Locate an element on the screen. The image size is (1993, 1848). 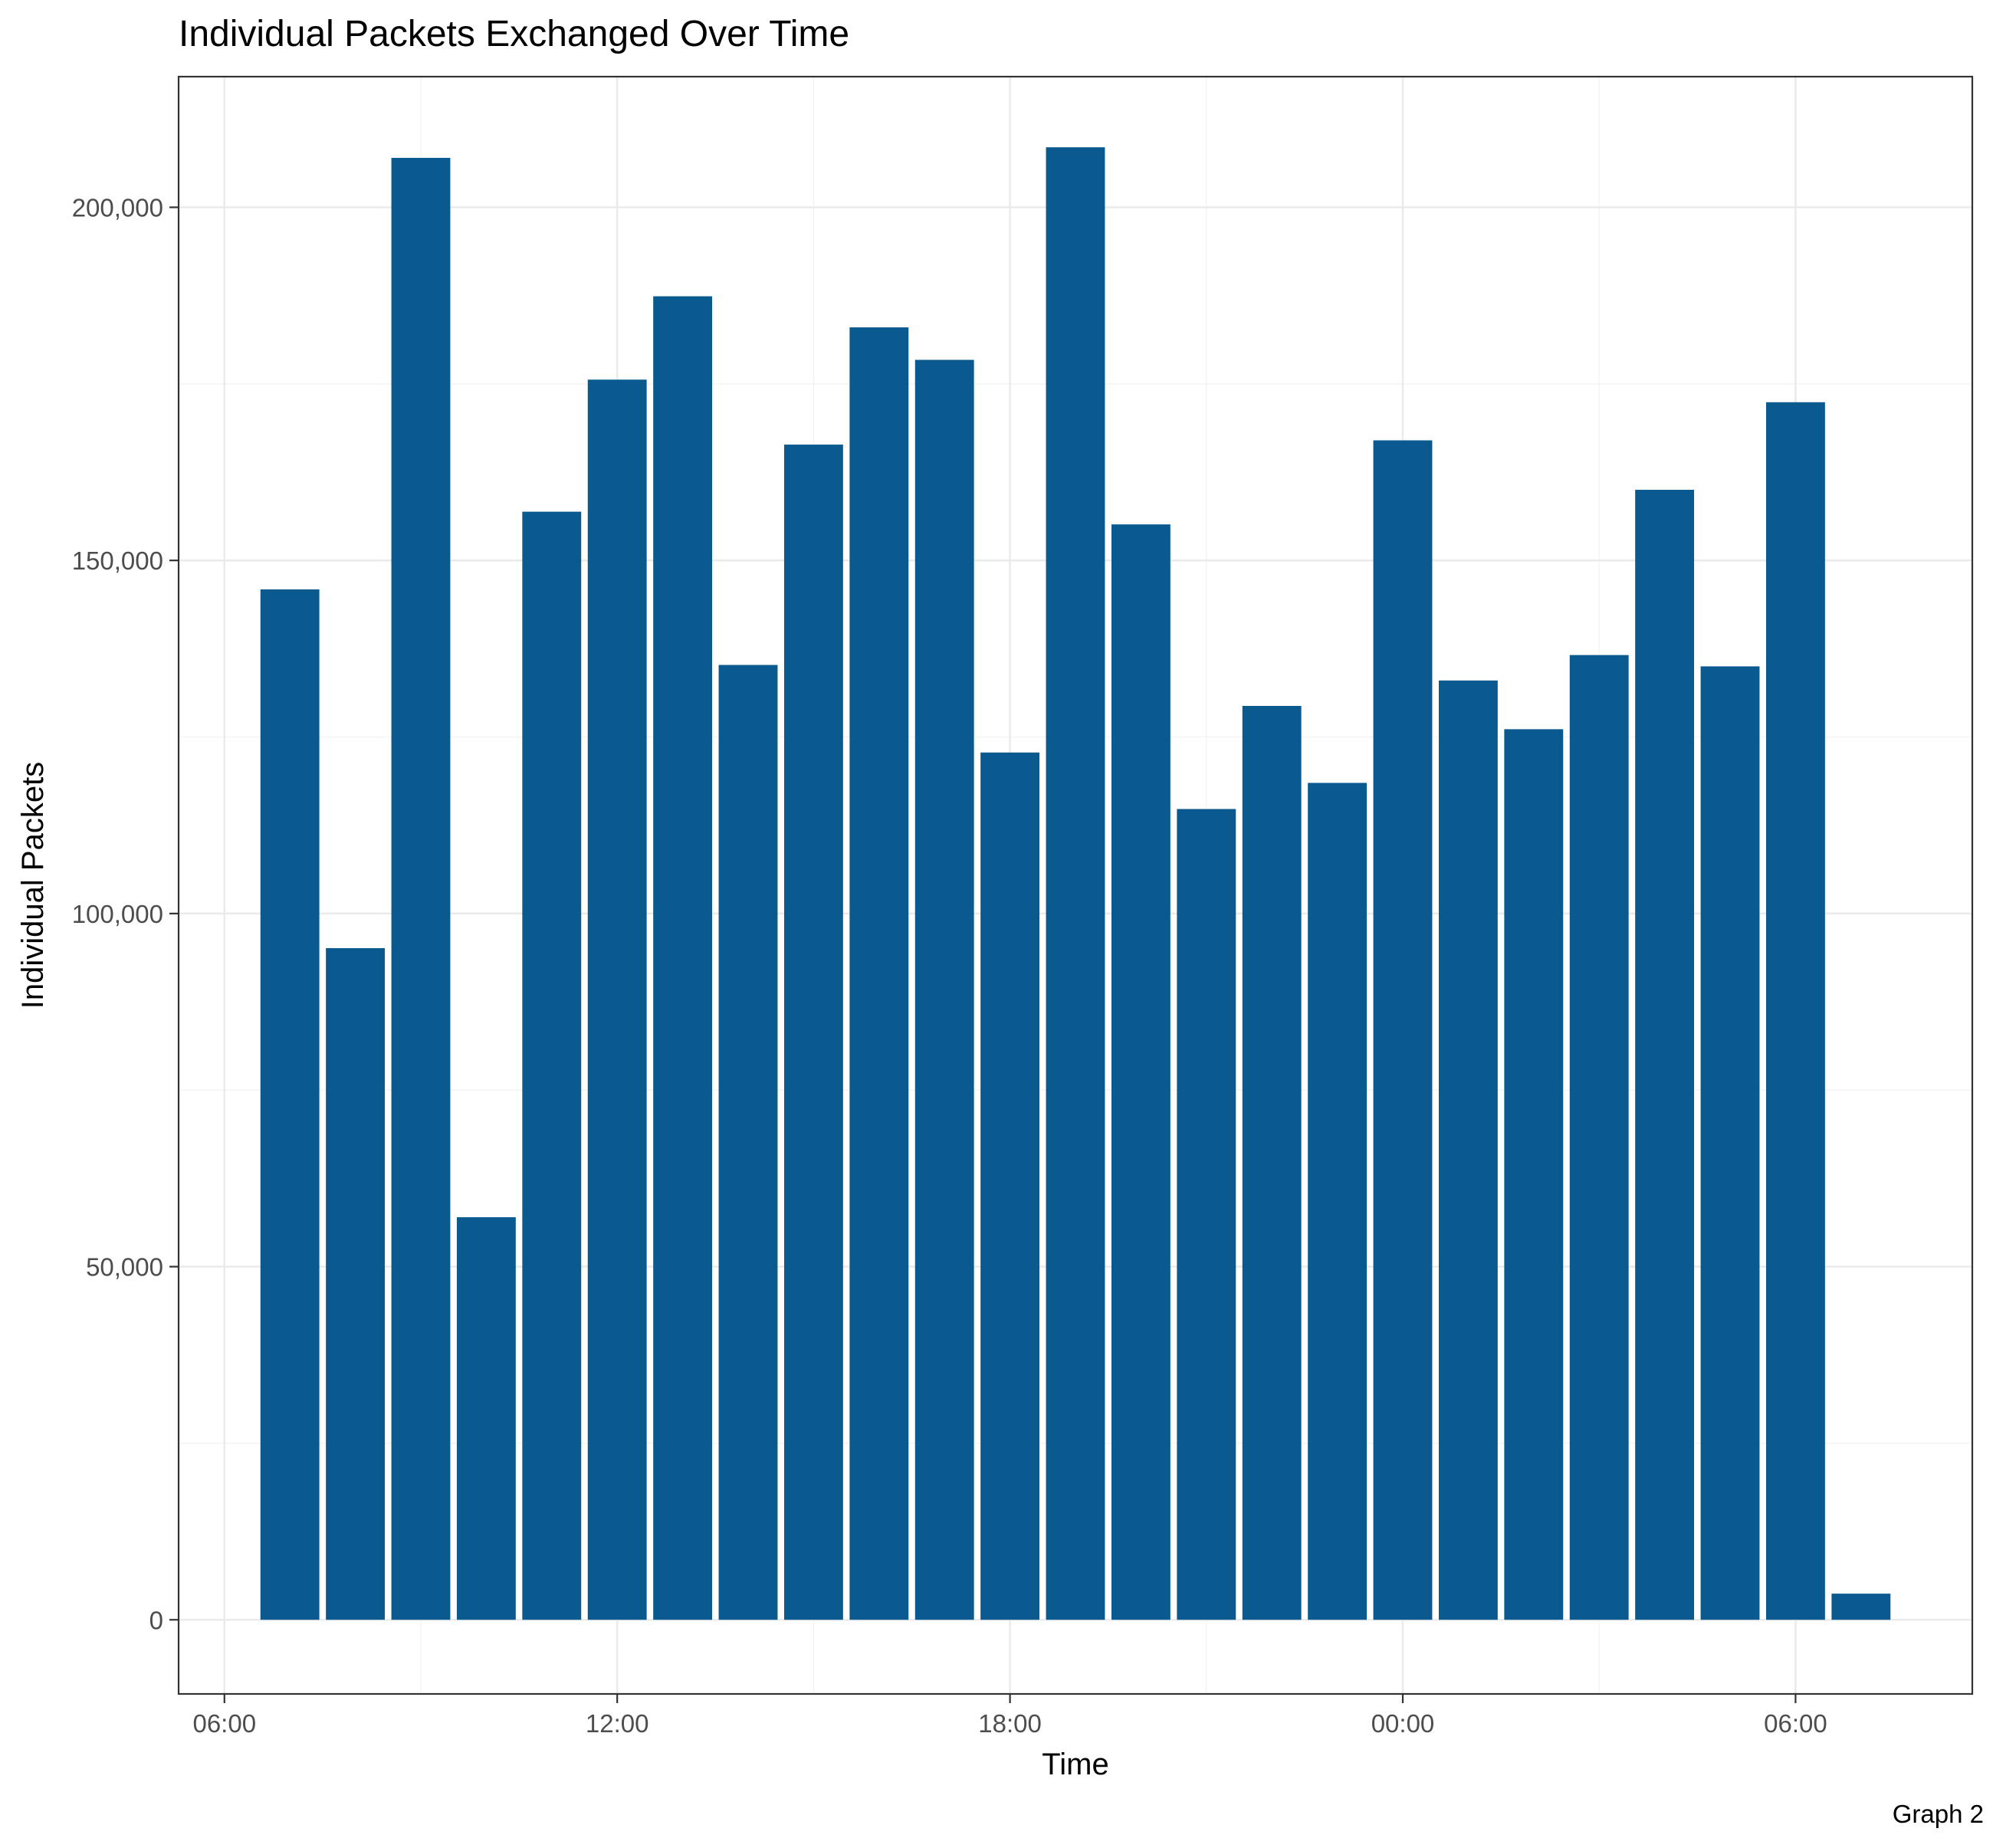
x-tick-label: 00:00 is located at coordinates (1403, 1723).